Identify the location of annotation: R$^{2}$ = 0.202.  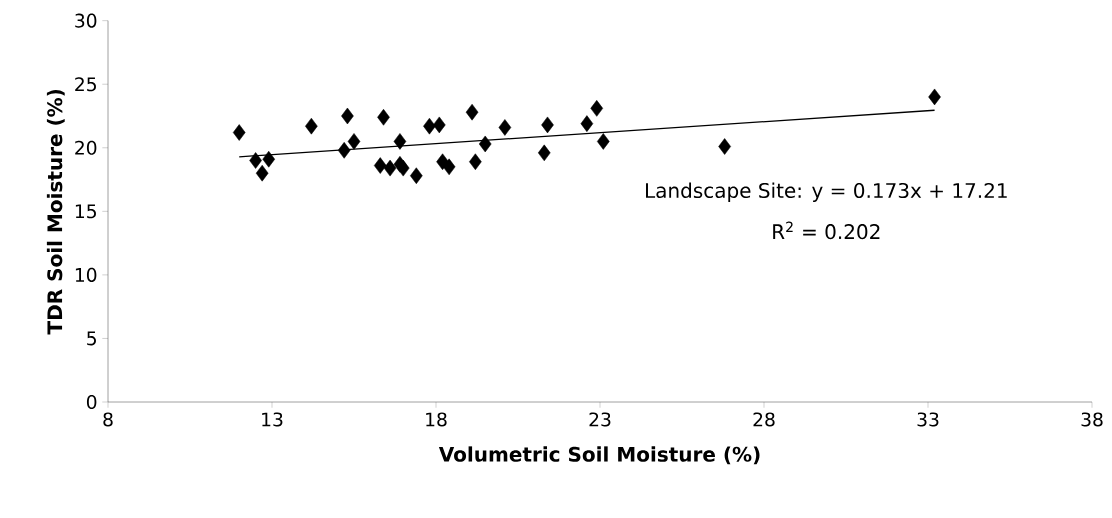
(826, 230).